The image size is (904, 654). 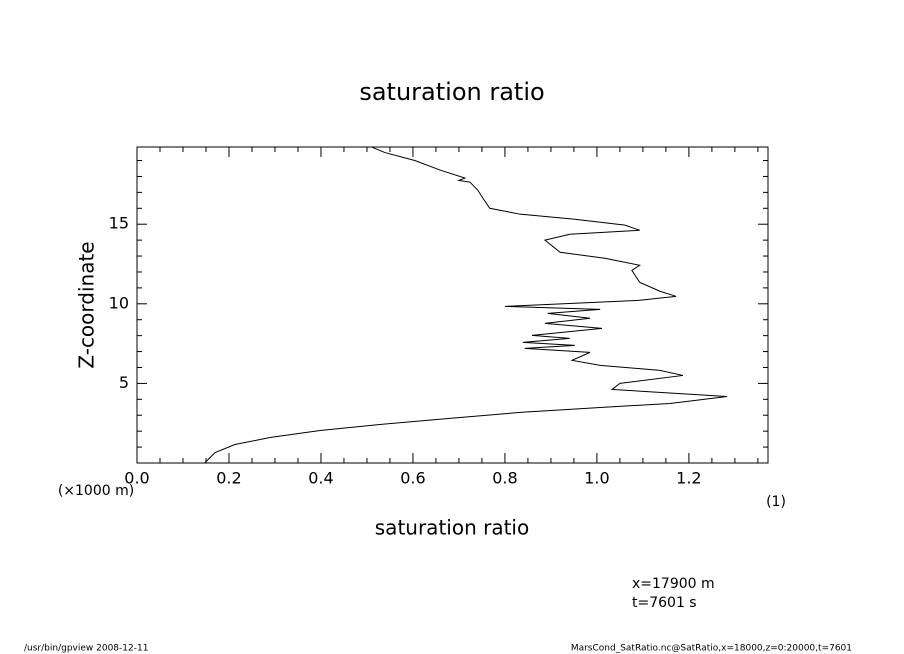 I want to click on x-tick-label: 1.2, so click(x=688, y=478).